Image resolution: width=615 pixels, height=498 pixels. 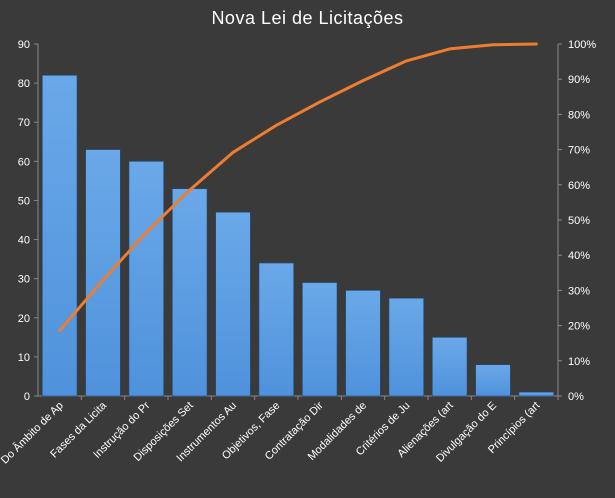 What do you see at coordinates (576, 397) in the screenshot?
I see `y2-tick-label: 0%` at bounding box center [576, 397].